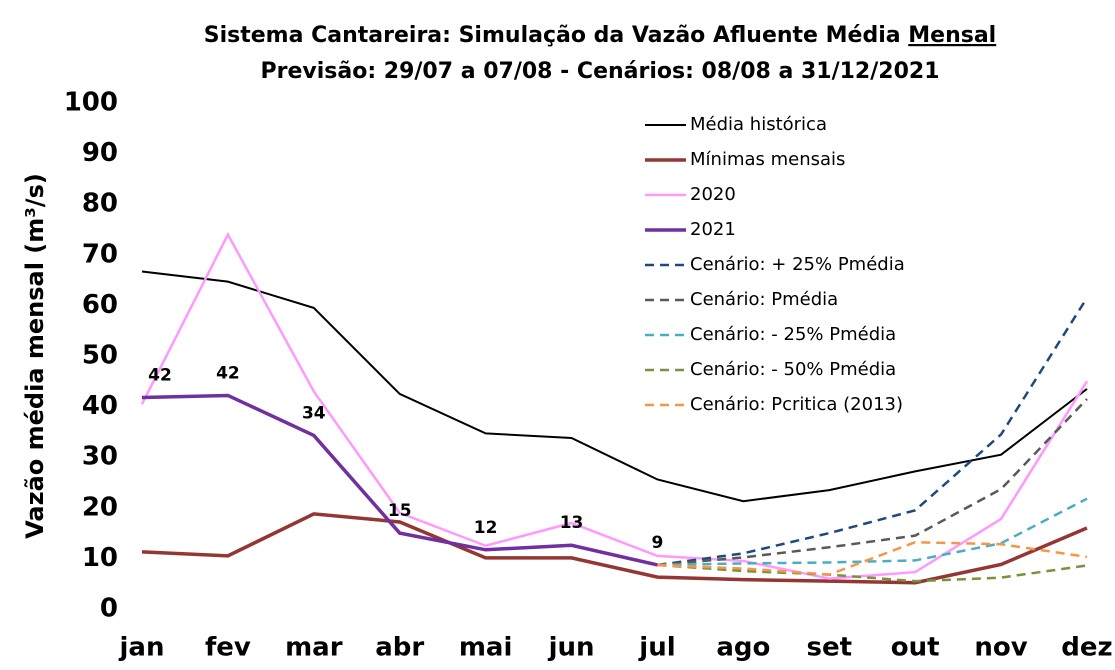  Describe the element at coordinates (793, 369) in the screenshot. I see `legend-label: Cenário: - 50% Pmédia` at that location.